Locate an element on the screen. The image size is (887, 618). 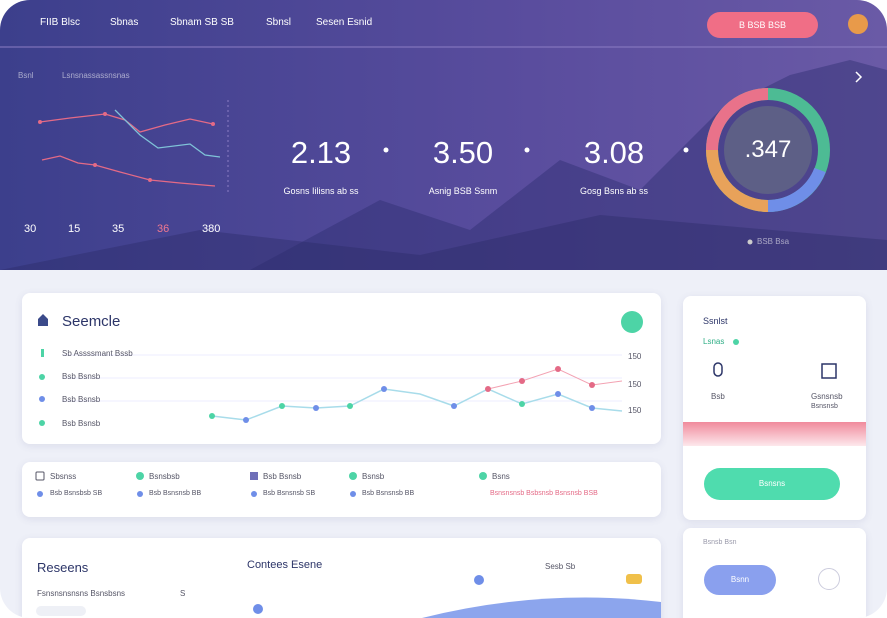
card-title: Seemcle is located at coordinates (91, 321).